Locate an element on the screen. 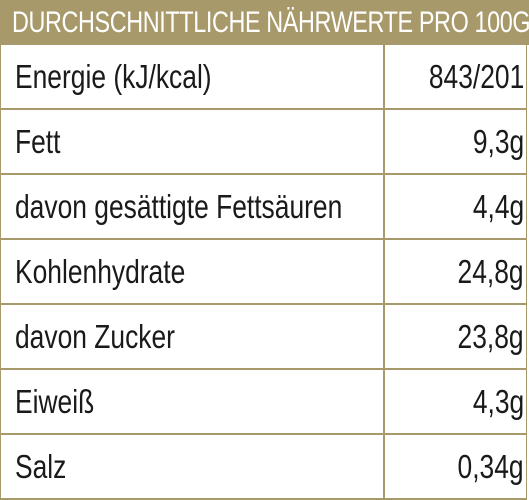 This screenshot has width=529, height=500. row-label: Kohlenhydrate is located at coordinates (100, 271).